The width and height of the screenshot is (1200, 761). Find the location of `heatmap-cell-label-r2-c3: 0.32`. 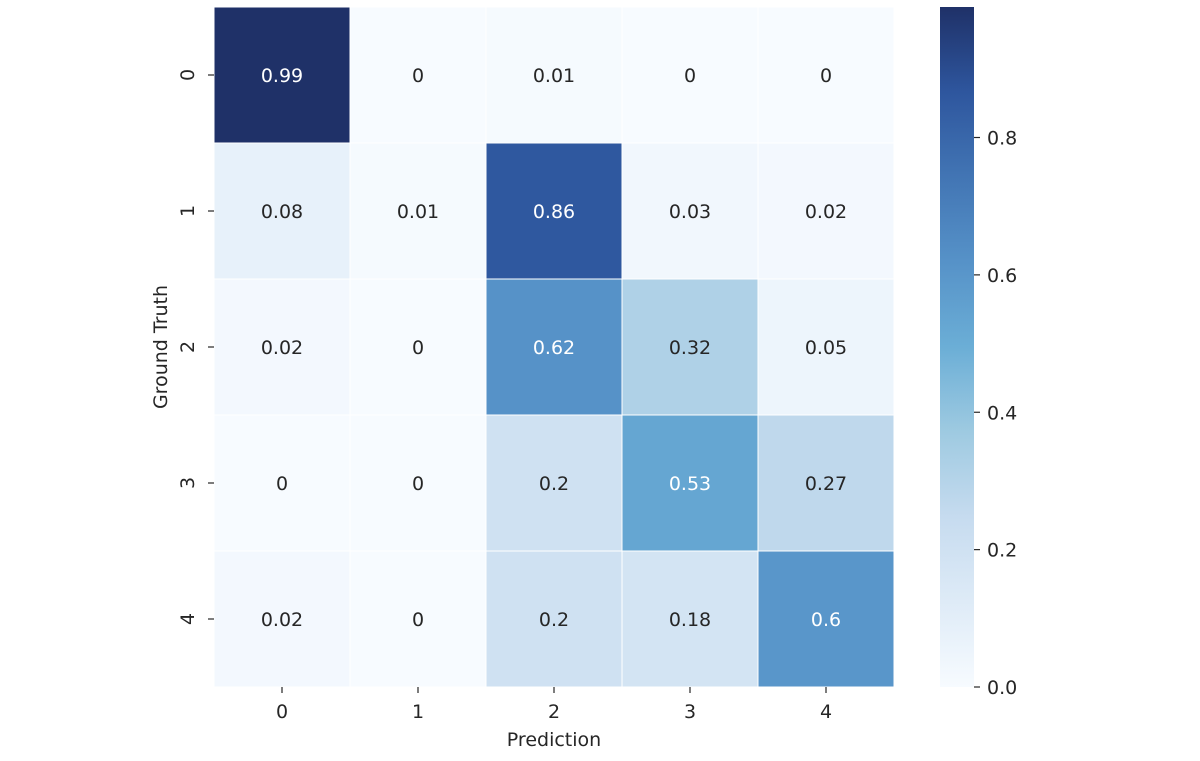

heatmap-cell-label-r2-c3: 0.32 is located at coordinates (690, 348).